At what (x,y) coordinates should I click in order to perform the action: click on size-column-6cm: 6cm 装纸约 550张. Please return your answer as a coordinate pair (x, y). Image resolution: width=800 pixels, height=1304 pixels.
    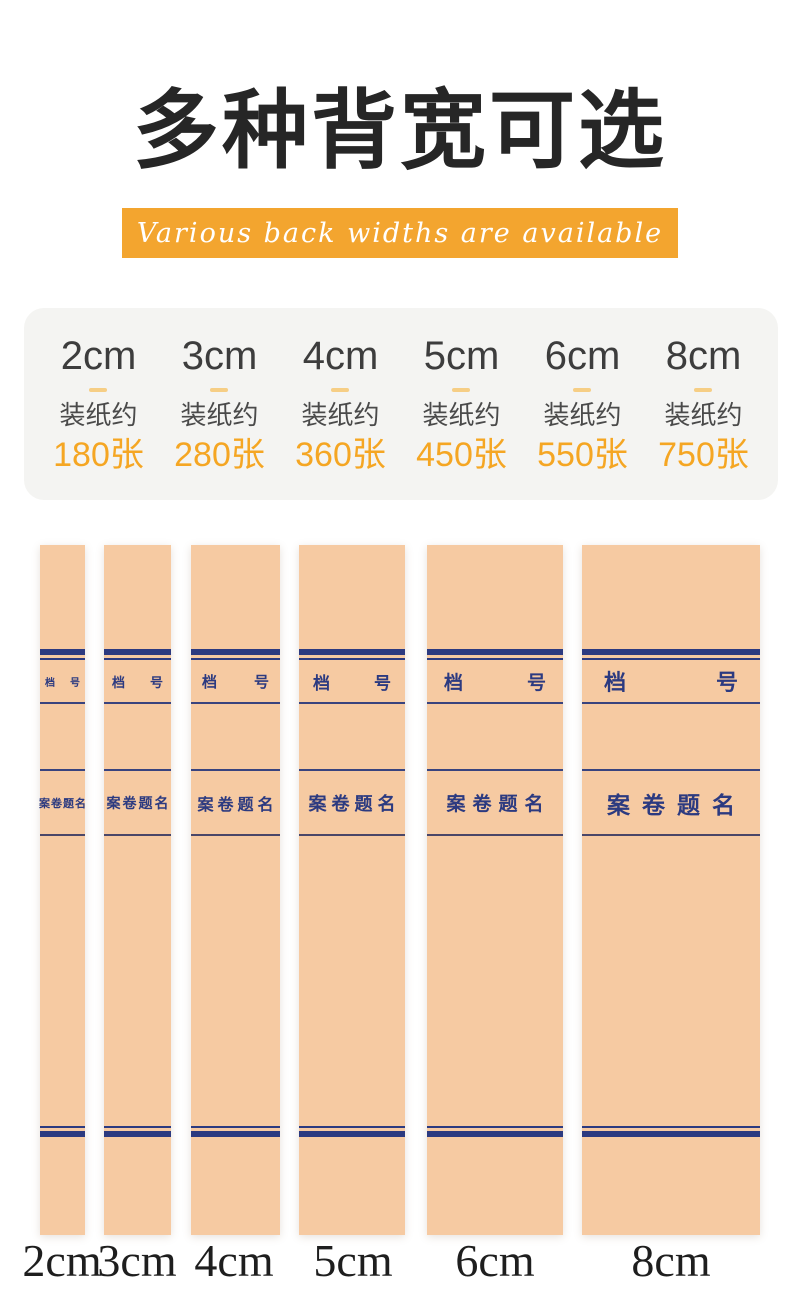
    Looking at the image, I should click on (582, 404).